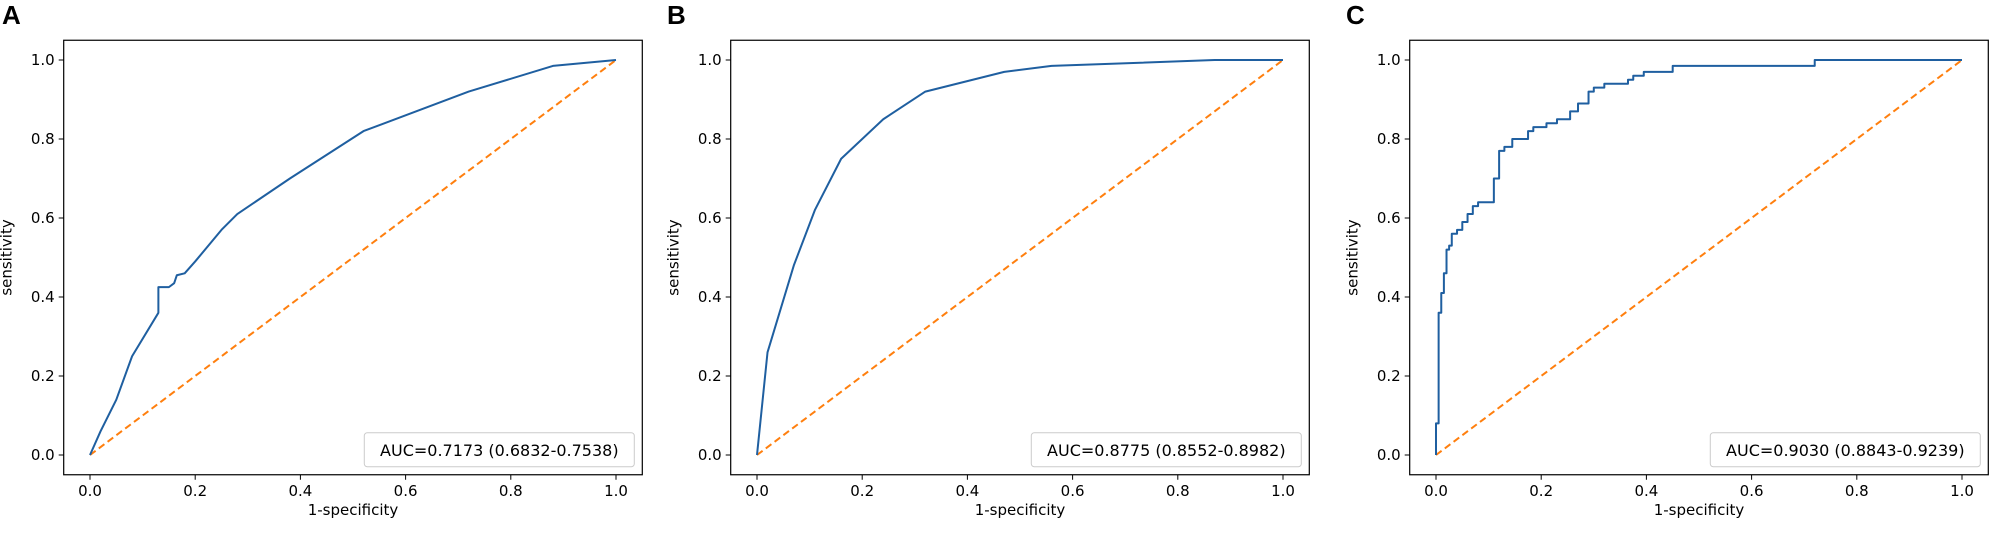 This screenshot has width=2009, height=537. What do you see at coordinates (676, 15) in the screenshot?
I see `panel-label: B` at bounding box center [676, 15].